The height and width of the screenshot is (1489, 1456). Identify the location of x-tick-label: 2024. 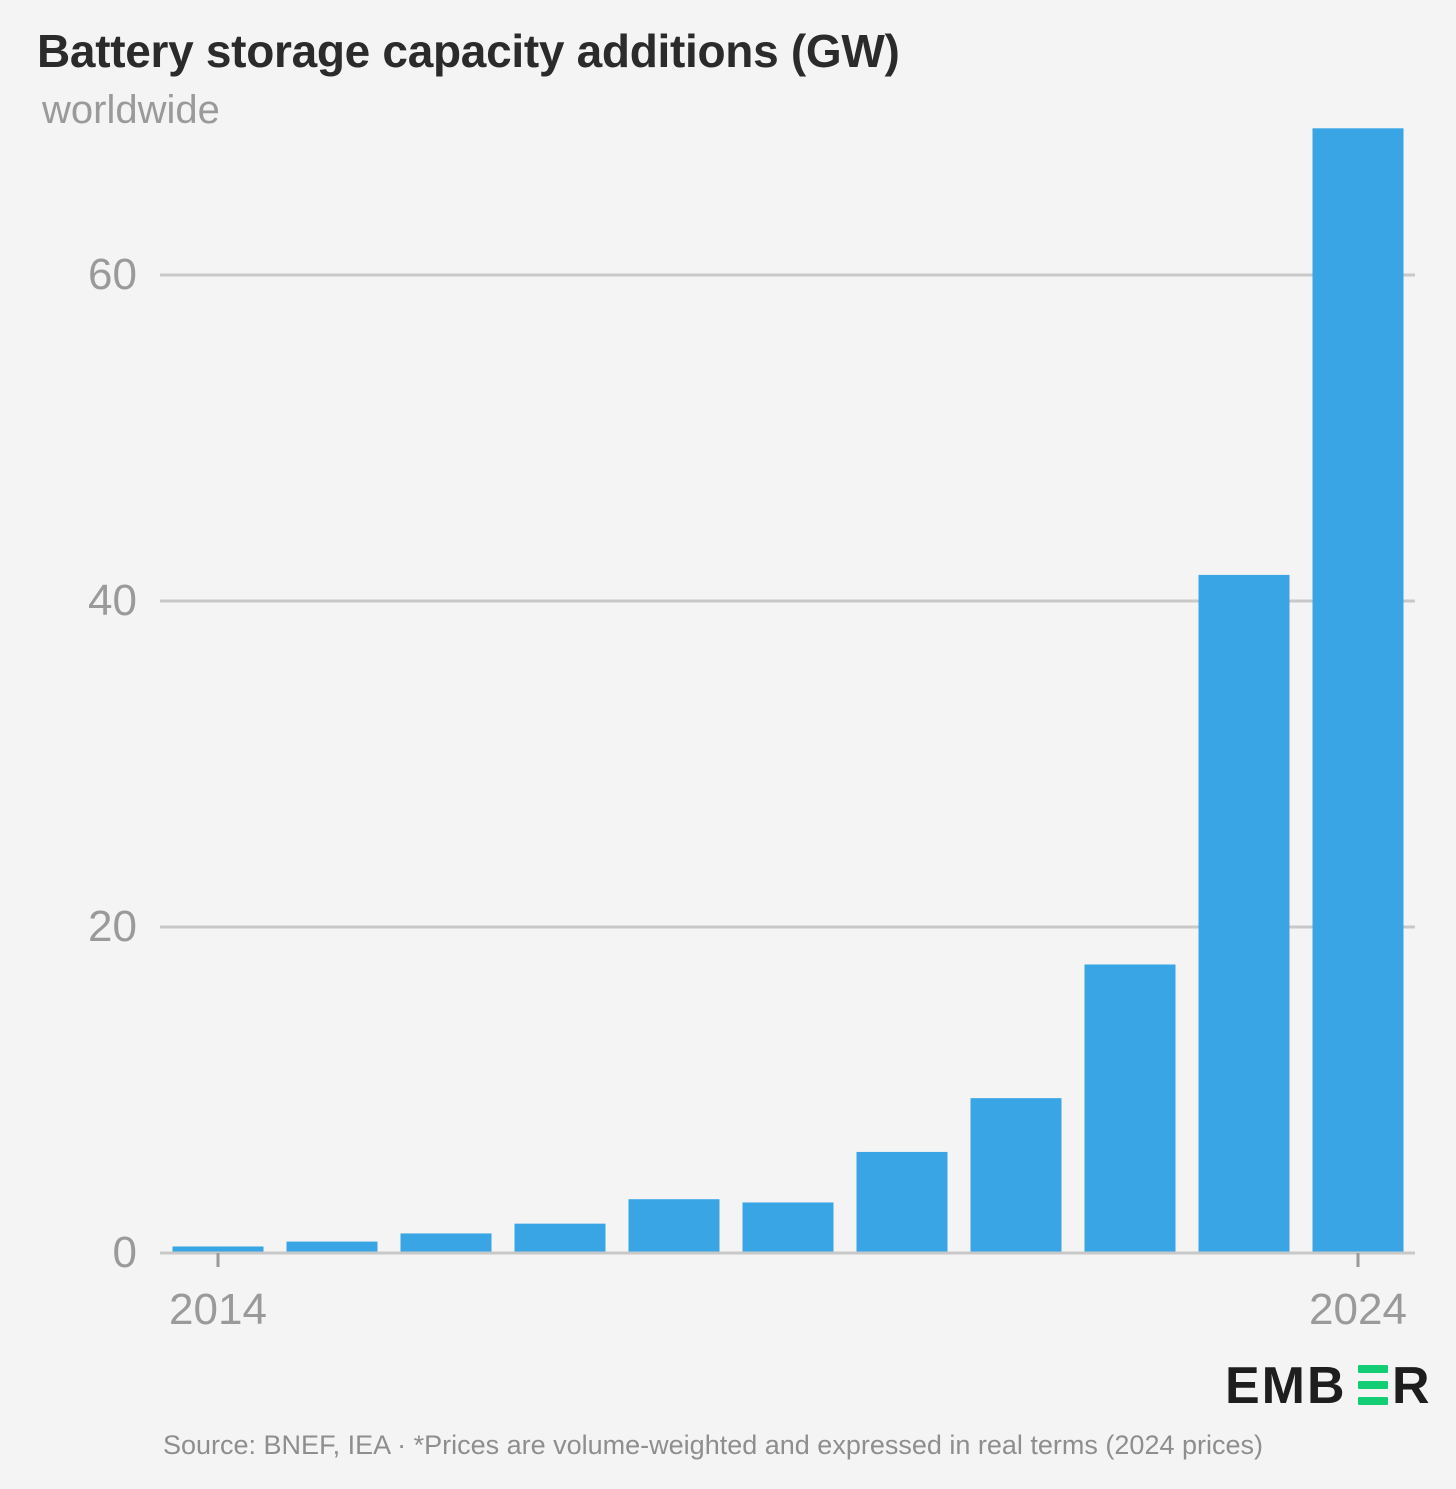
(1358, 1309).